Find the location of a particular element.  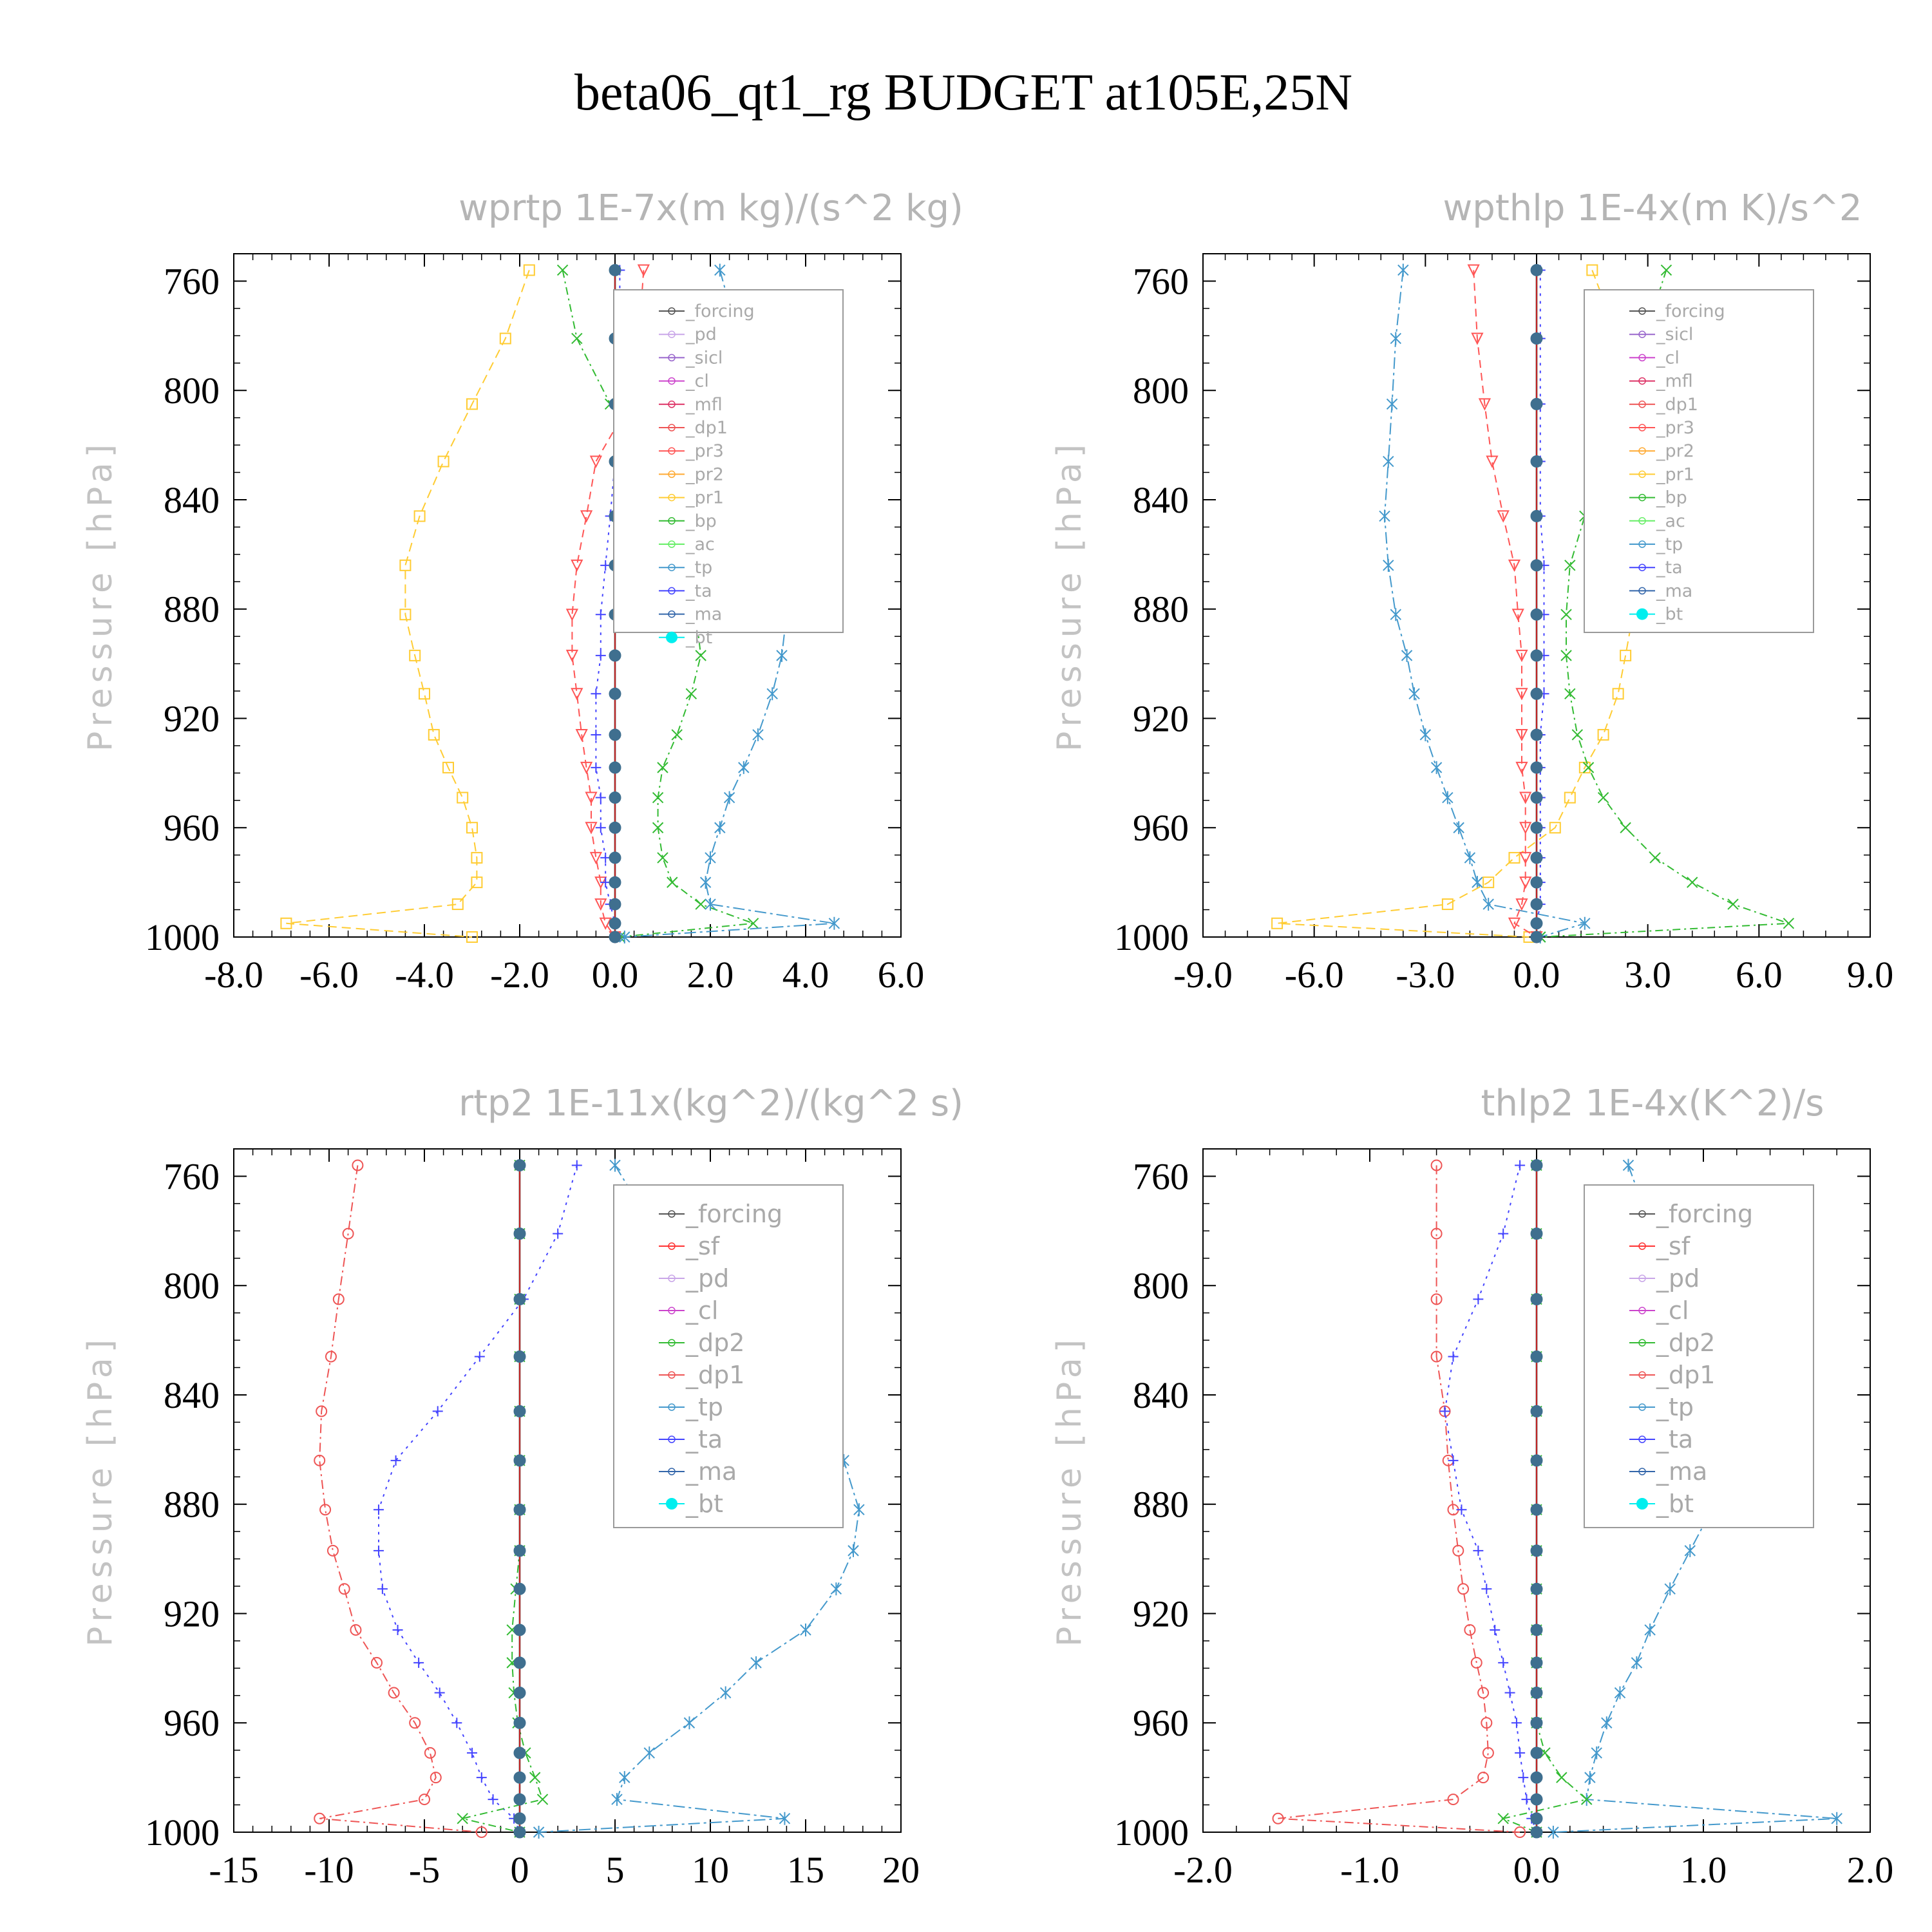

legend-label: _pr3 is located at coordinates (705, 451).